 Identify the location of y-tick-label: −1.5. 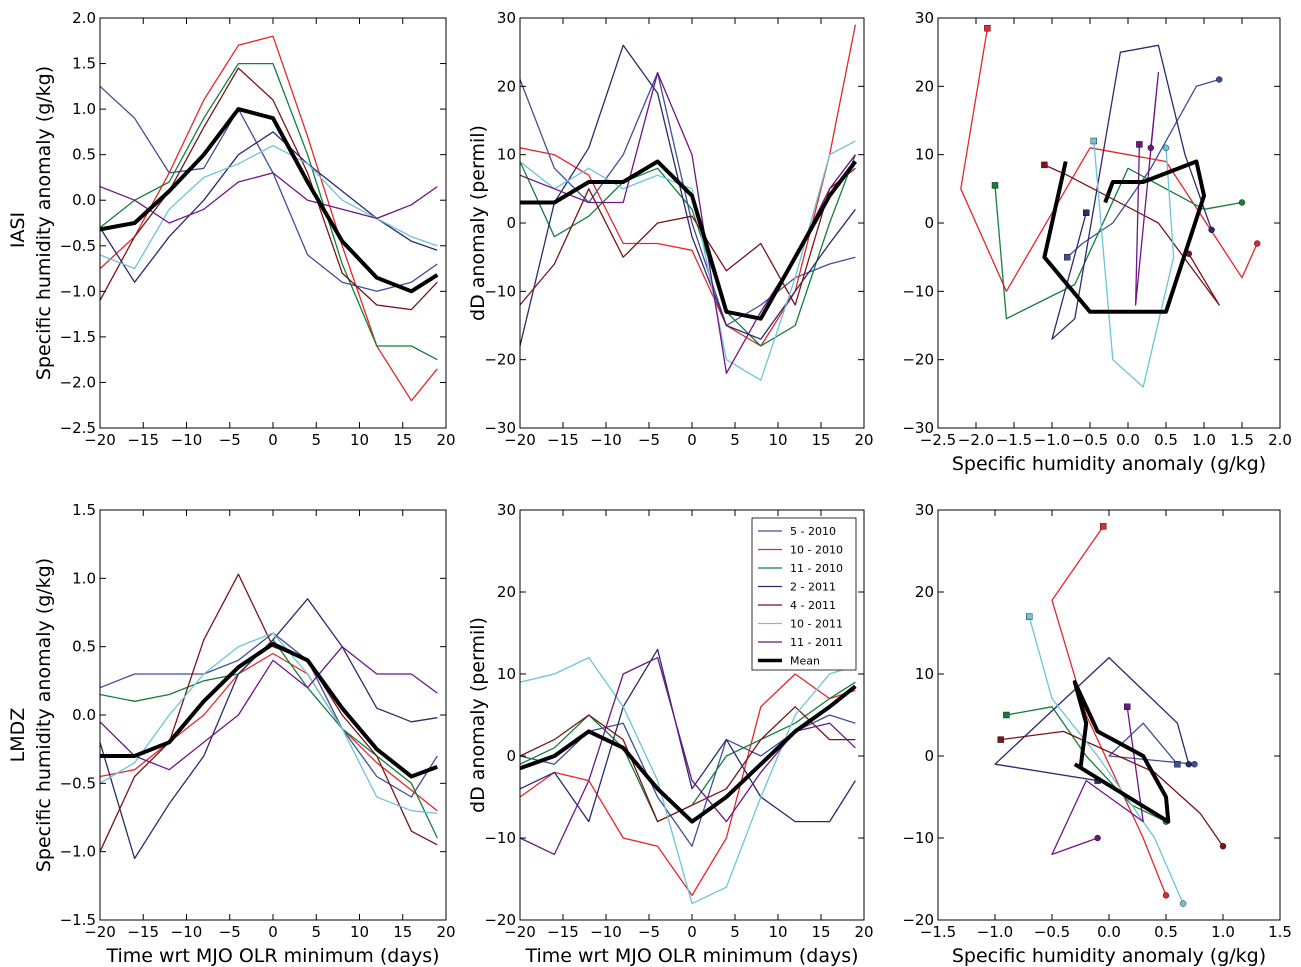
(78, 337).